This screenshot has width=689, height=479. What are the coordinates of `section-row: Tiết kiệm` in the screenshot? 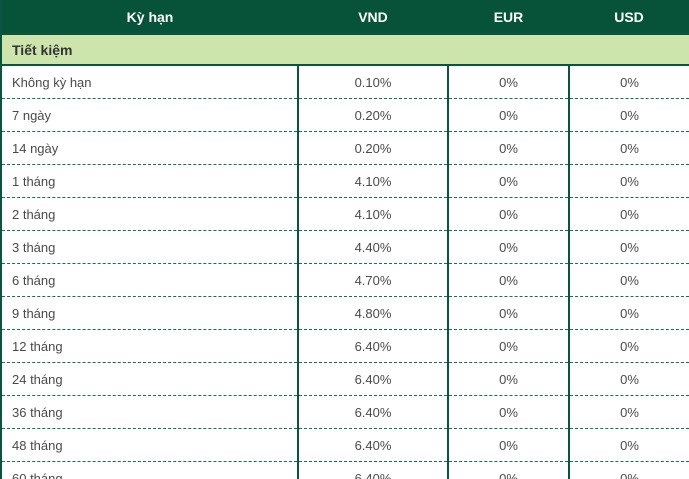 It's located at (345, 49).